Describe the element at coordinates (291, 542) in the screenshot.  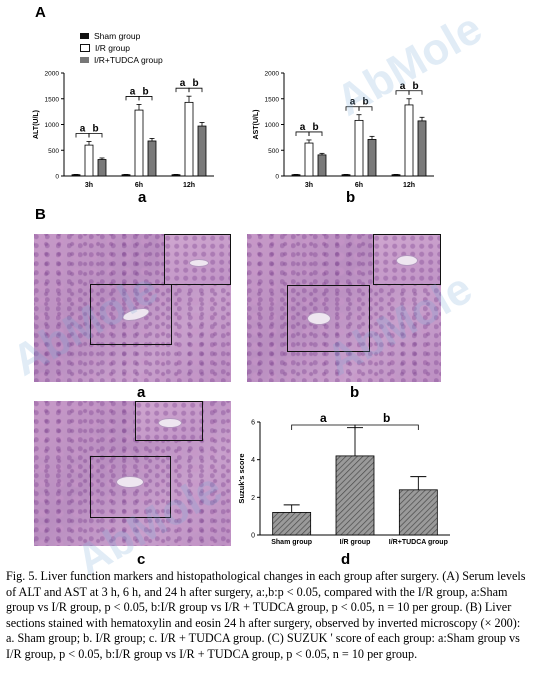
I see `x-tick-label: Sham group` at that location.